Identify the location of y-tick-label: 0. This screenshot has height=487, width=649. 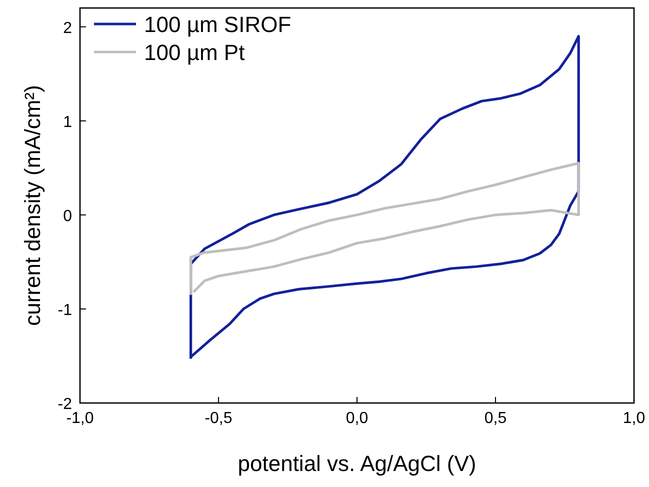
(67, 216).